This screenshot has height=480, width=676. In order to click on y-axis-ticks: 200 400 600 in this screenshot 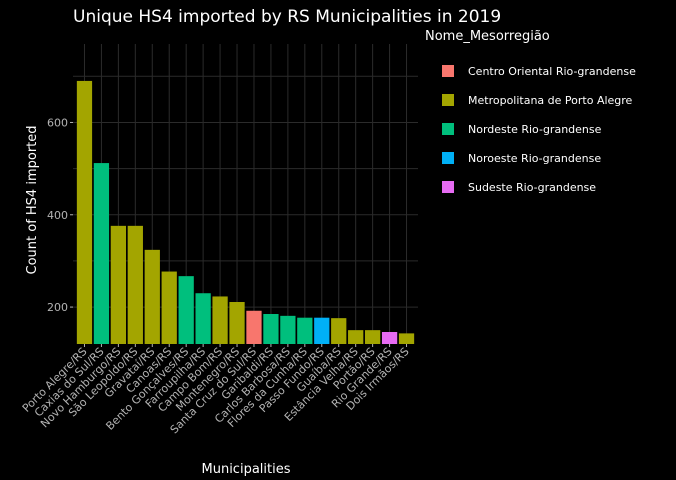, I will do `click(60, 215)`.